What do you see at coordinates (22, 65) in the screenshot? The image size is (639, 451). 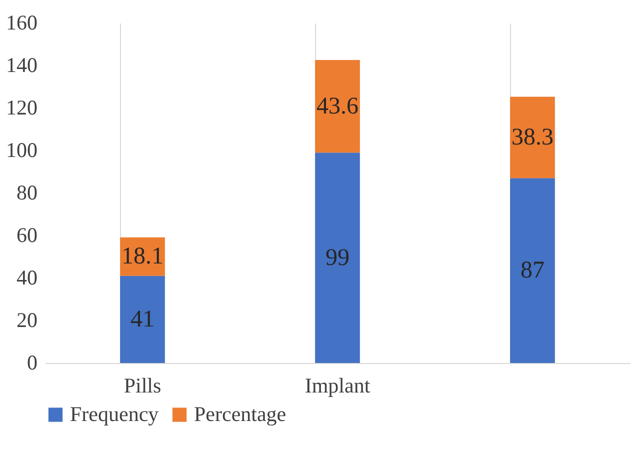 I see `y-tick-label: 140` at bounding box center [22, 65].